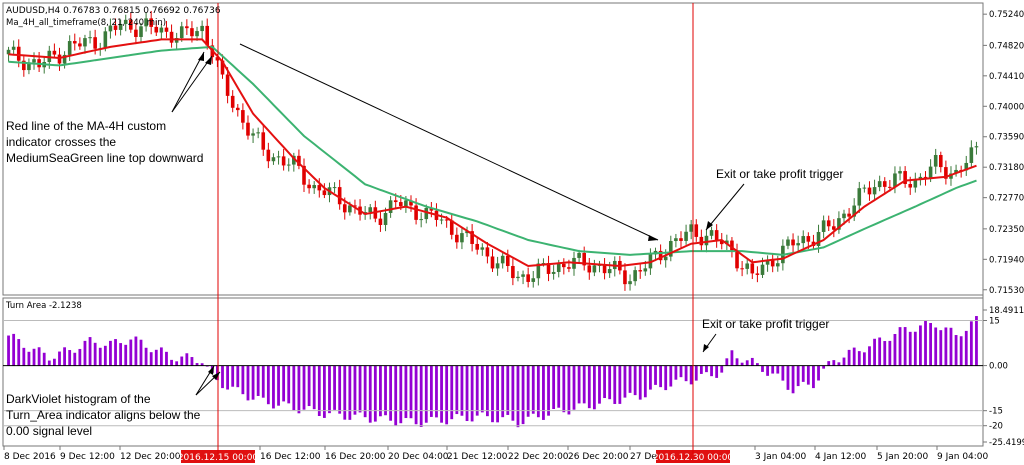 This screenshot has width=1024, height=465. Describe the element at coordinates (963, 457) in the screenshot. I see `time-tick-label: 9 Jan 04:00` at that location.